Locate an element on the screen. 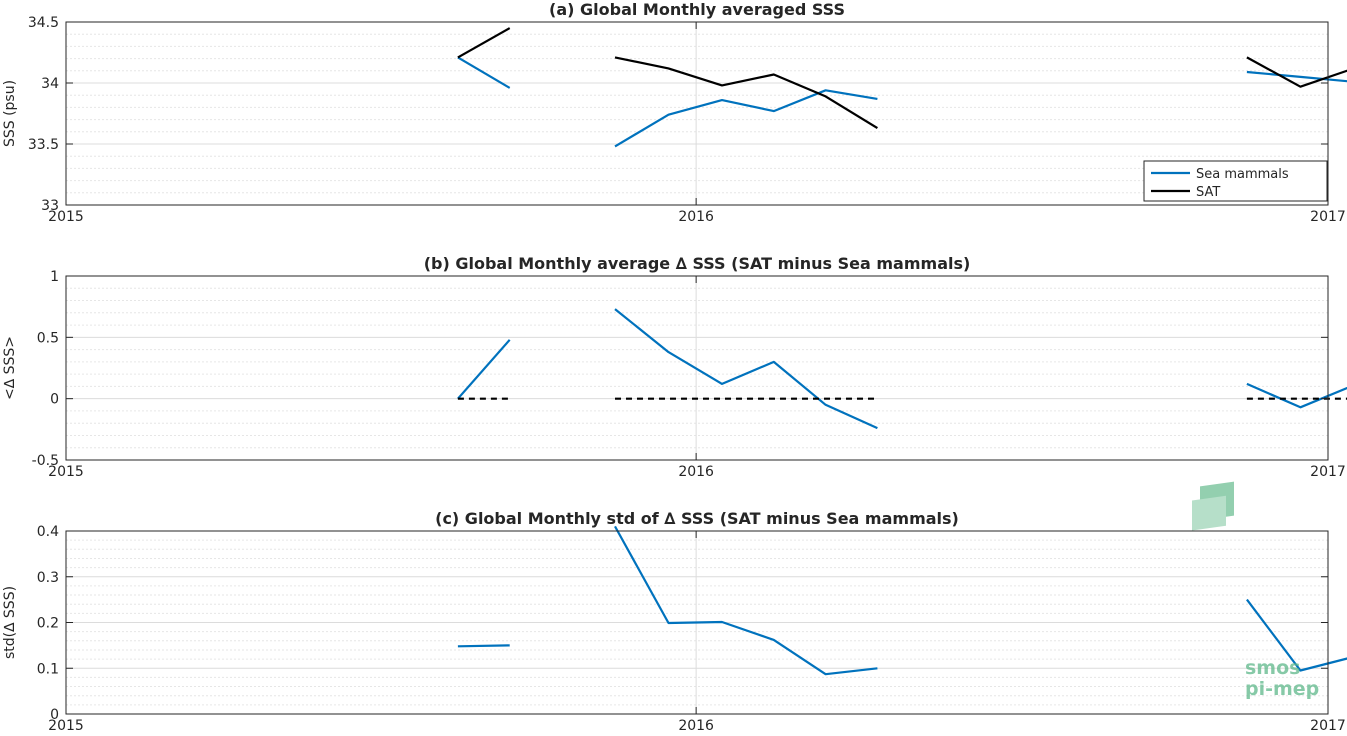 This screenshot has height=736, width=1347. y-tick-label: 33.5 is located at coordinates (43, 145).